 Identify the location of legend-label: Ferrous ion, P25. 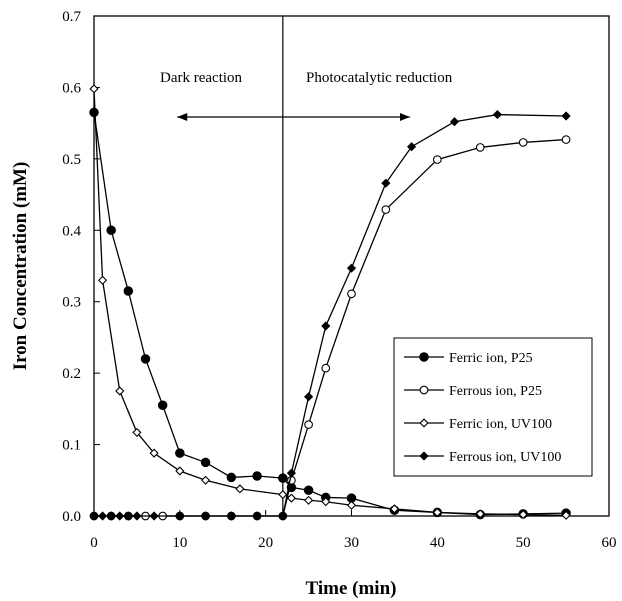
(495, 391).